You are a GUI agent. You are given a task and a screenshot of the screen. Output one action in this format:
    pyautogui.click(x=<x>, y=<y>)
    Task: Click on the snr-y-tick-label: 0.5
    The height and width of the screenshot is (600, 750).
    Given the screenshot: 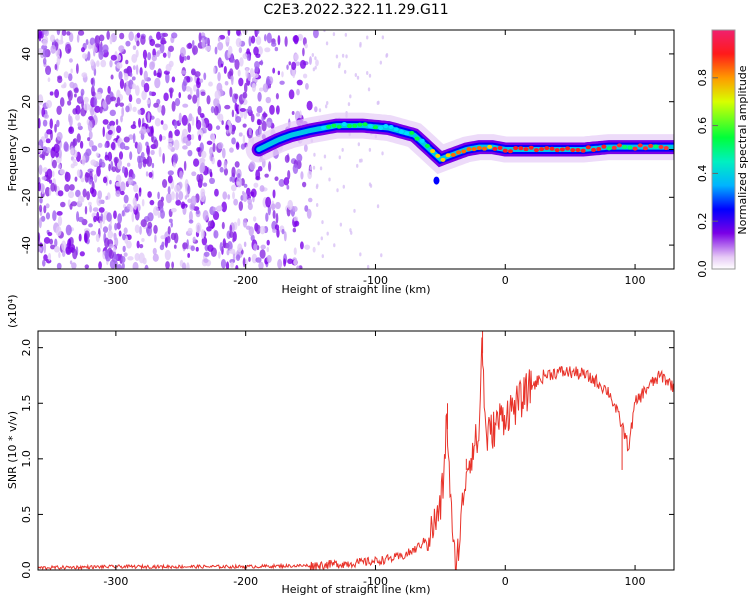 What is the action you would take?
    pyautogui.click(x=26, y=515)
    